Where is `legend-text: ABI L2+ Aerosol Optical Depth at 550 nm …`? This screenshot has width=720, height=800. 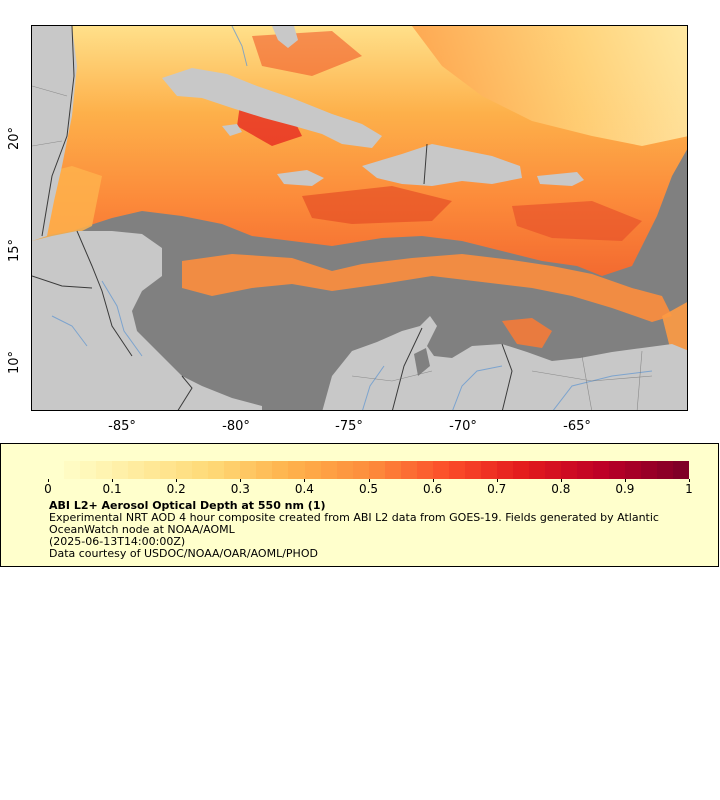
legend-text: ABI L2+ Aerosol Optical Depth at 550 nm … is located at coordinates (369, 530).